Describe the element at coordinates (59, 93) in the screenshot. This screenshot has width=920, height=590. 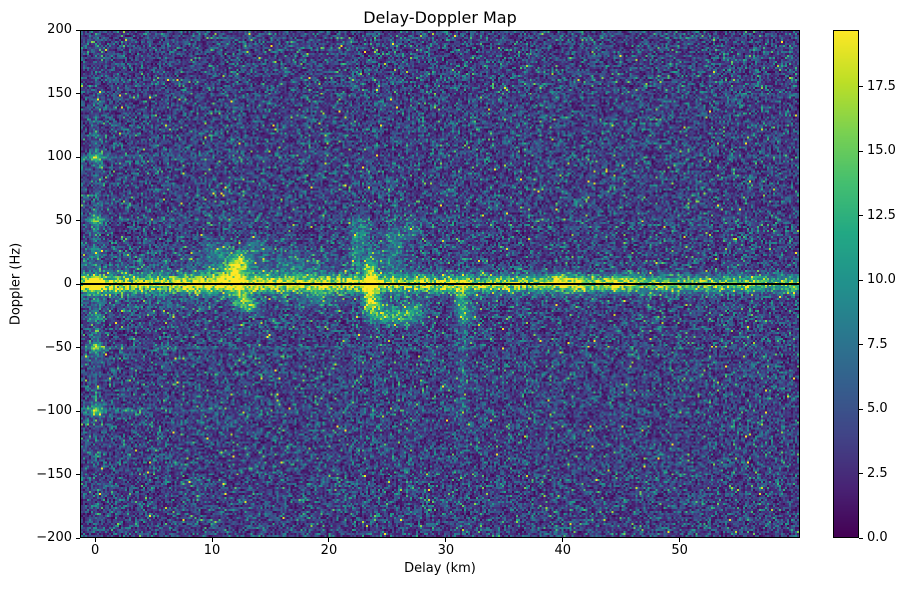
I see `y-tick-label: 150` at that location.